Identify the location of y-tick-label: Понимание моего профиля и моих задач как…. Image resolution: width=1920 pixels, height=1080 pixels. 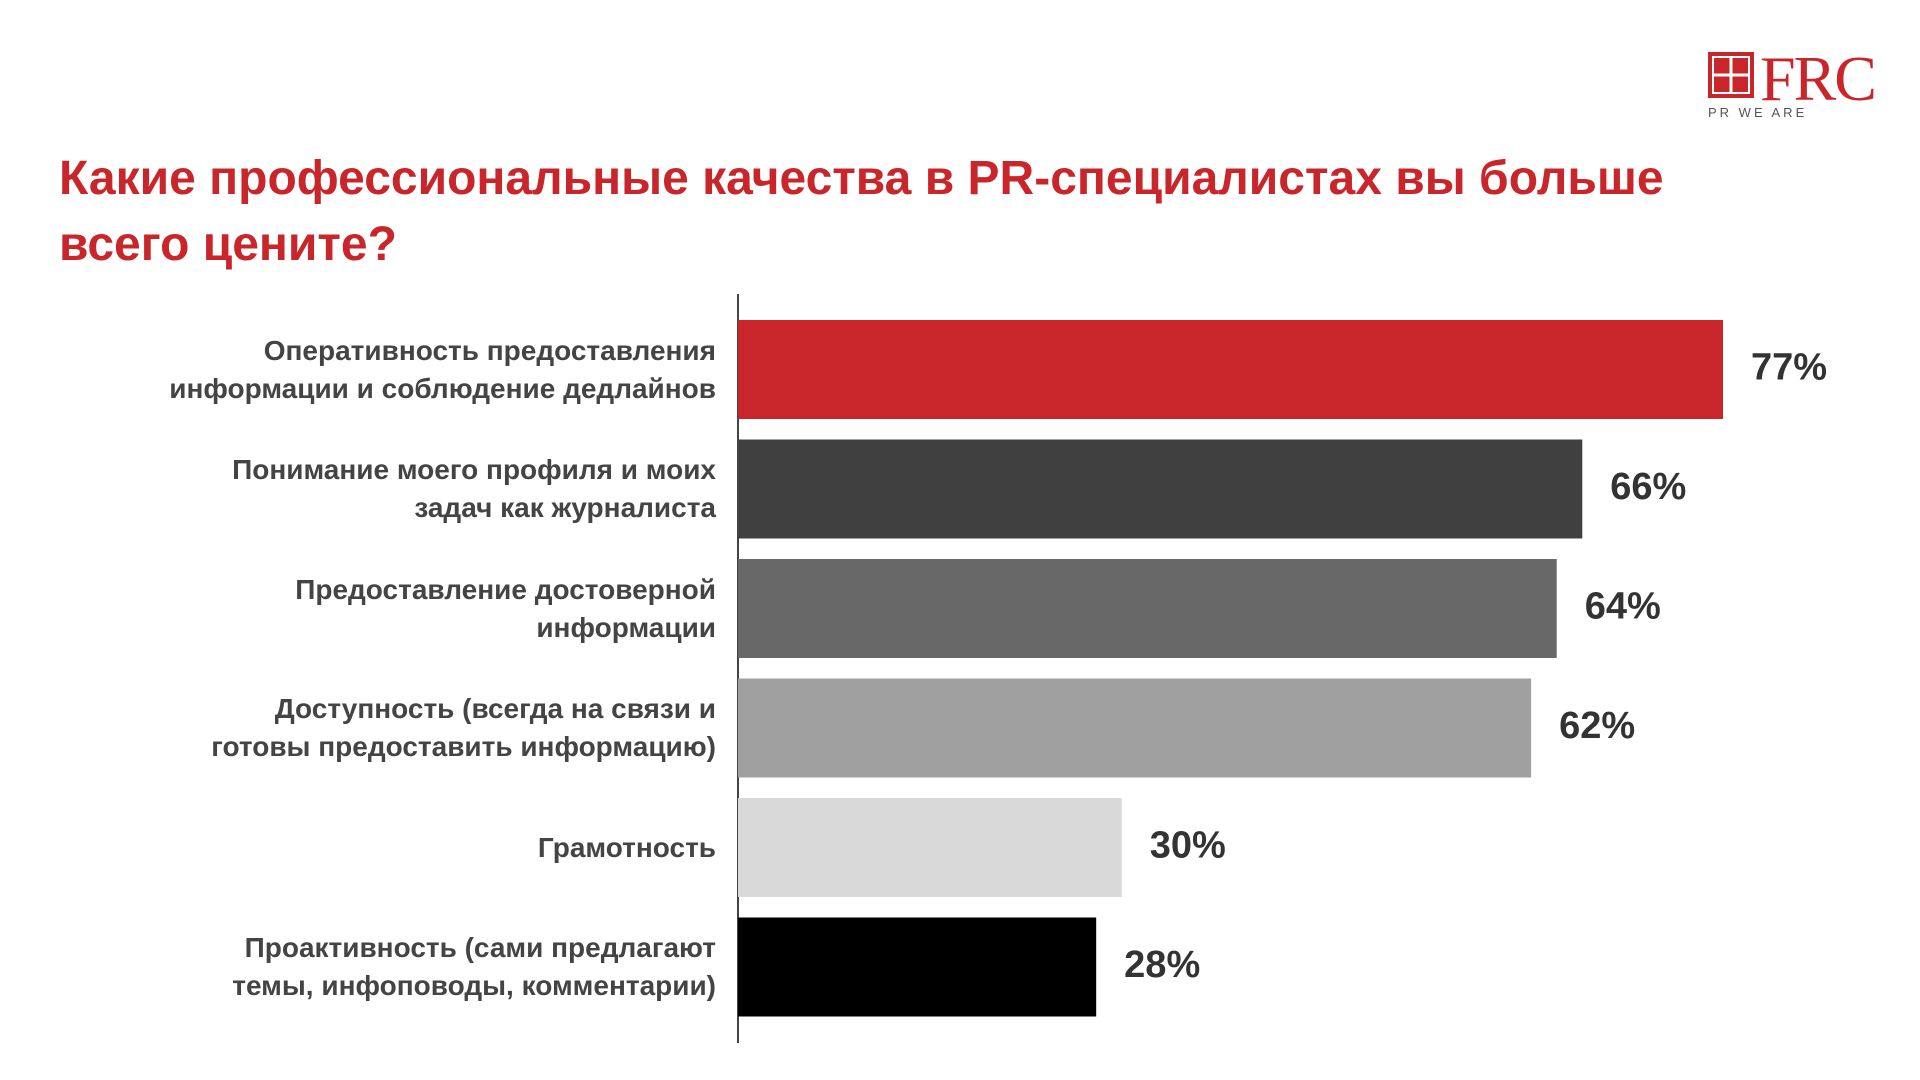
(474, 488).